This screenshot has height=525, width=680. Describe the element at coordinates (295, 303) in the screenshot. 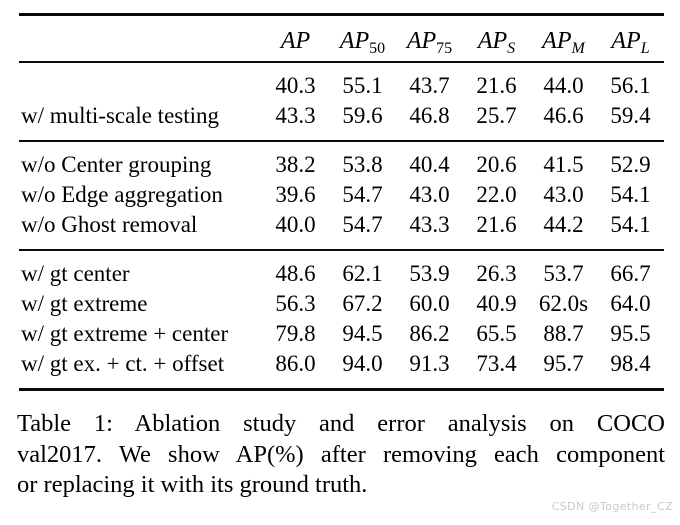

I see `cell-value: 56.3` at that location.